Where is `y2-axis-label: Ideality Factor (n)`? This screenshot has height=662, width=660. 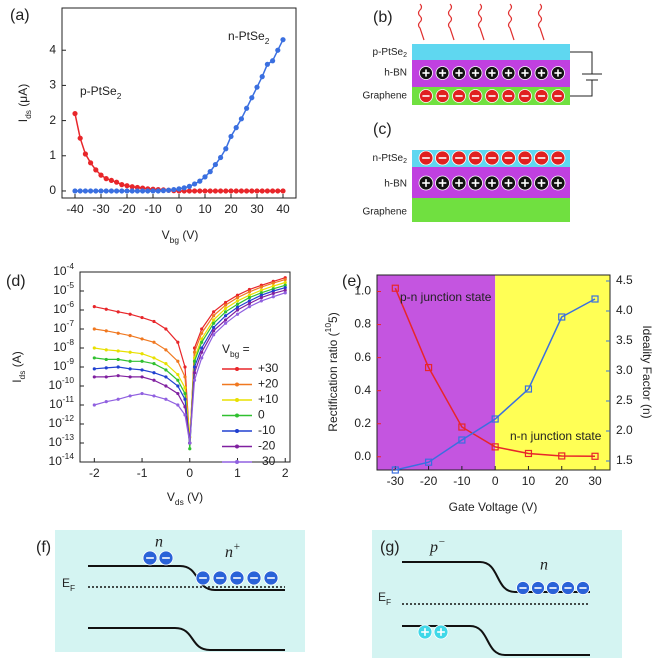
y2-axis-label: Ideality Factor (n) is located at coordinates (647, 371).